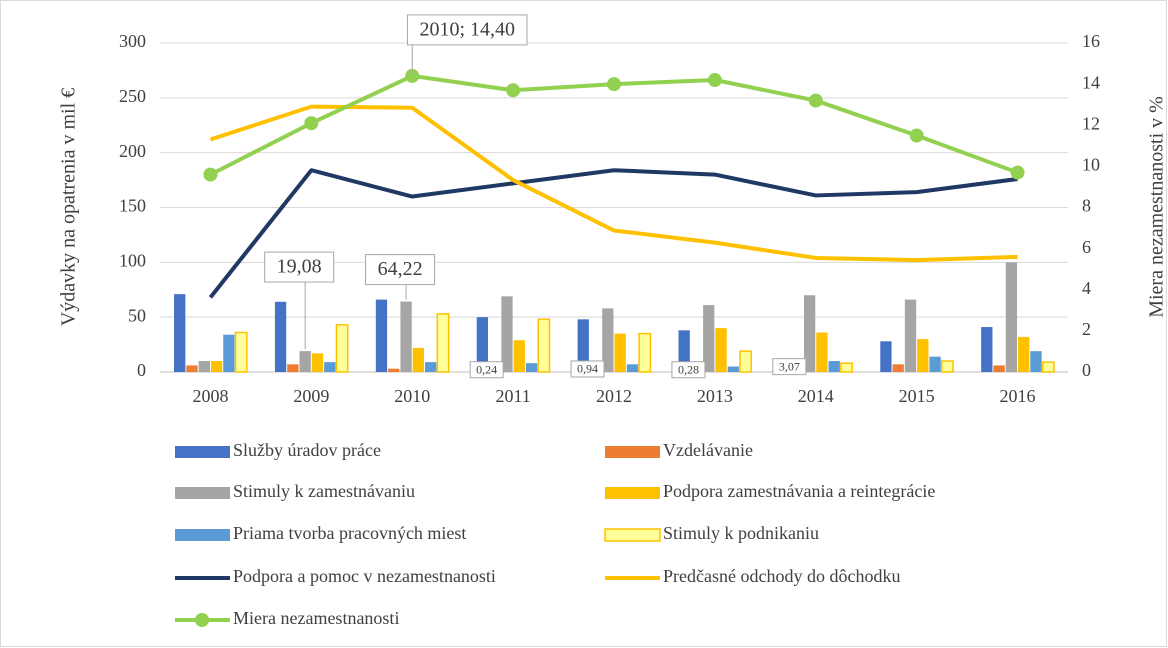  What do you see at coordinates (210, 396) in the screenshot?
I see `x-tick-label: 2008` at bounding box center [210, 396].